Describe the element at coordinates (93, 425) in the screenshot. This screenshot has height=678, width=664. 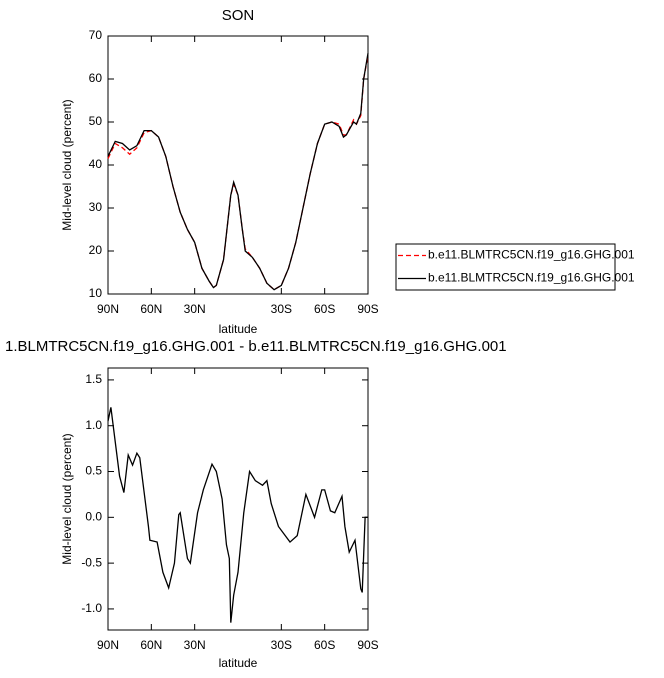
I see `y-tick-label: 1.0` at that location.